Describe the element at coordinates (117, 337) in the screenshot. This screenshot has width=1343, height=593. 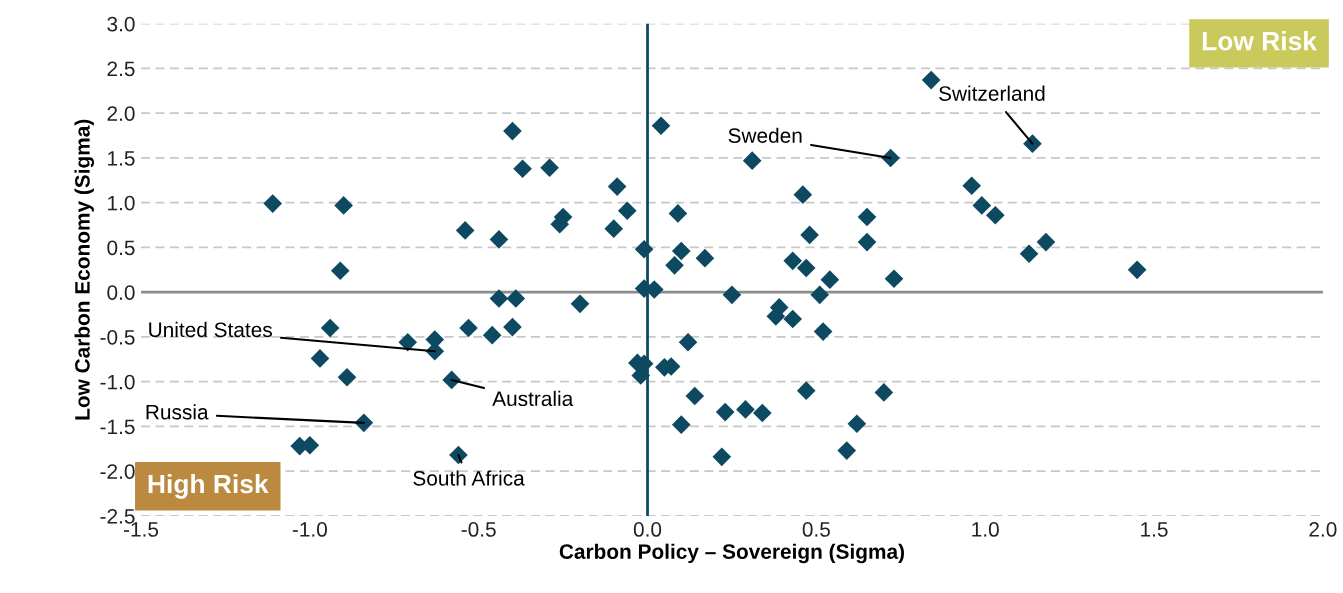
I see `y-tick-label: -0.5` at that location.